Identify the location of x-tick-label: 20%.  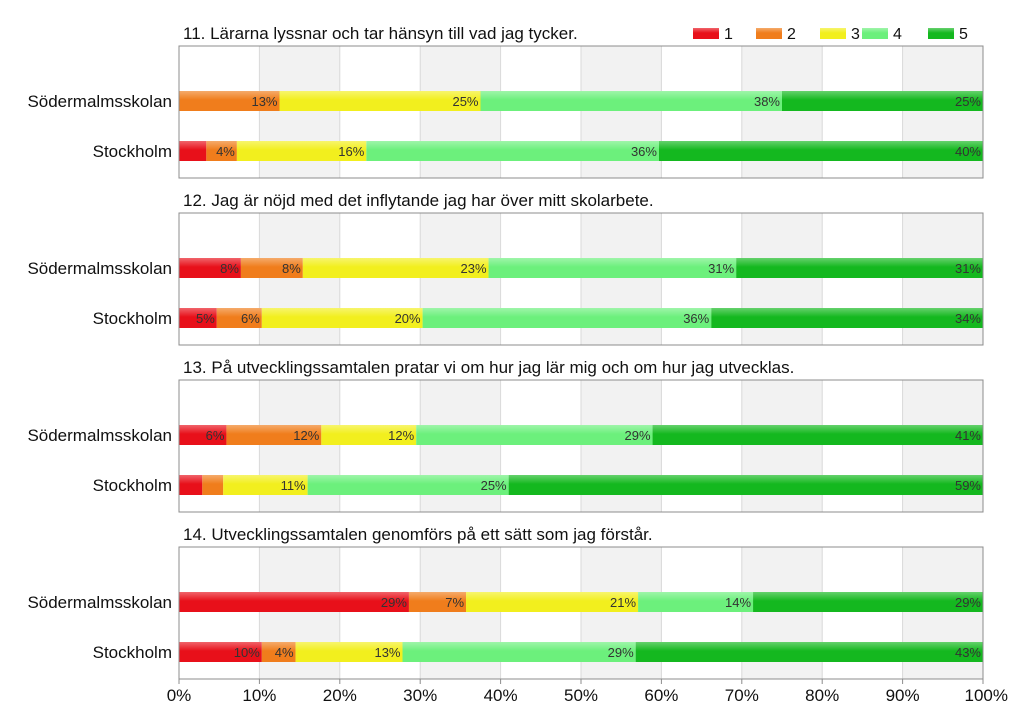
(340, 695).